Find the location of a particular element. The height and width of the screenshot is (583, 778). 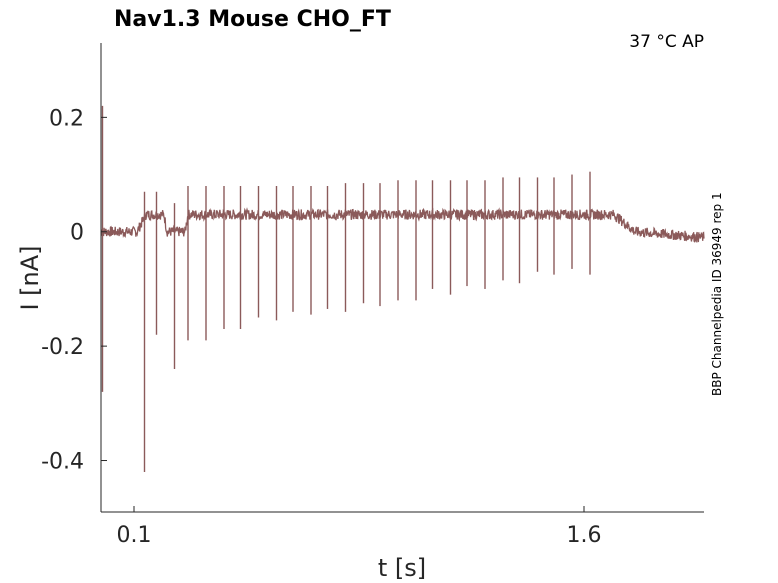

x-tick-label-0: 0.1 is located at coordinates (134, 535).